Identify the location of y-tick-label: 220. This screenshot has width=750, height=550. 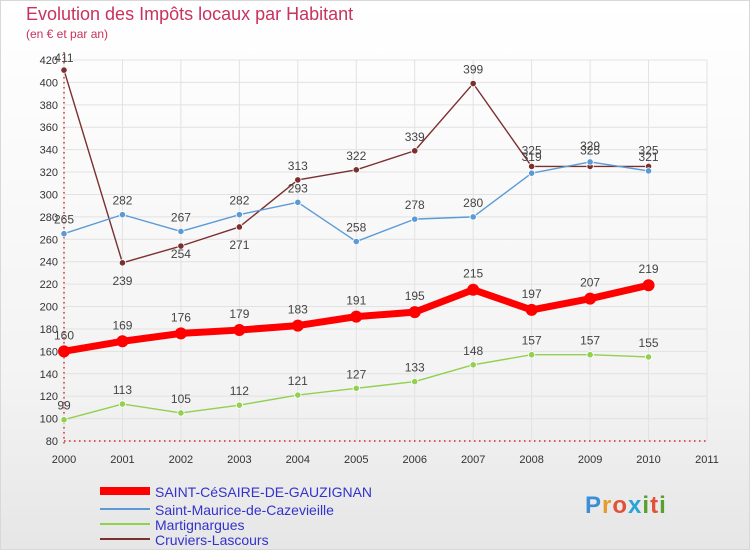
(49, 285).